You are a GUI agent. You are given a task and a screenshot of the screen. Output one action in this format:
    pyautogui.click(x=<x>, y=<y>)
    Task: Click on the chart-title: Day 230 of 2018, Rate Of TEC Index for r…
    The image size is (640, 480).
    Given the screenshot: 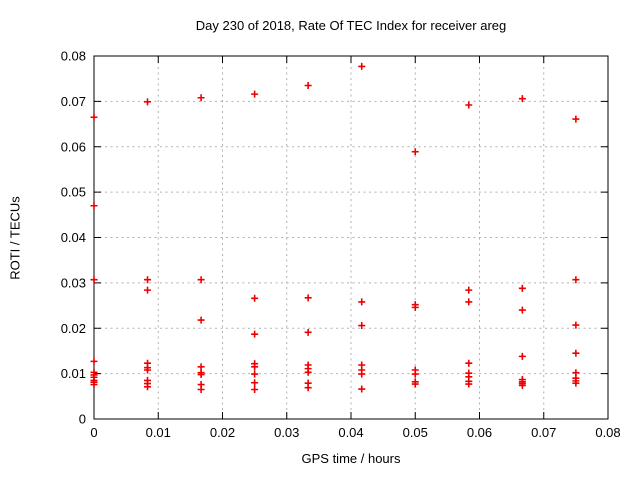 What is the action you would take?
    pyautogui.click(x=351, y=25)
    